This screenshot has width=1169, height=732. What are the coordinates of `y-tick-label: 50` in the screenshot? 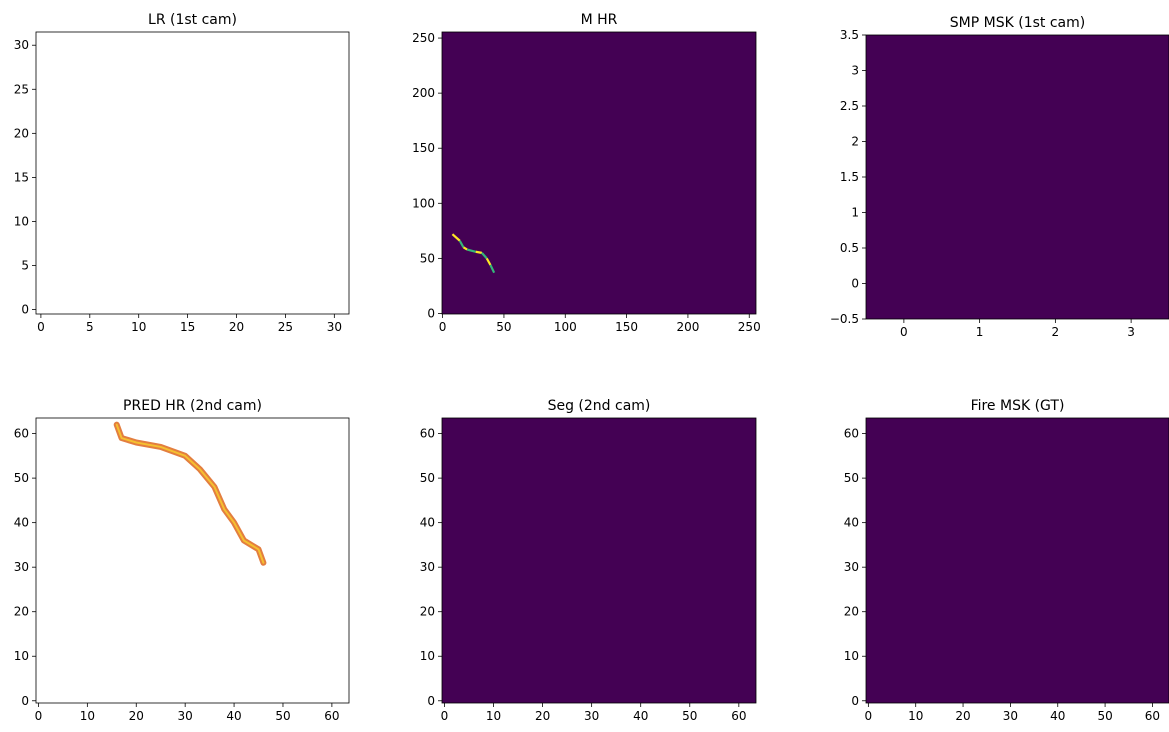 It's located at (427, 258).